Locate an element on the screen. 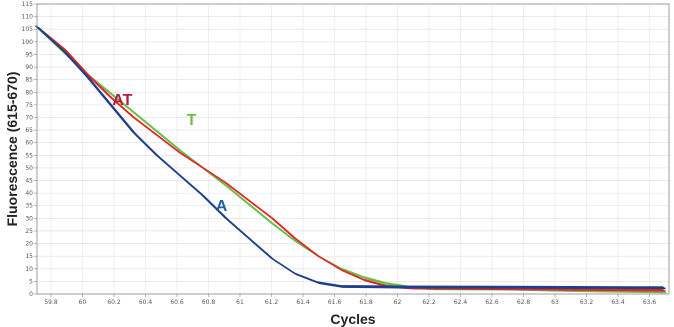 This screenshot has width=674, height=327. y-tick-label: 30 is located at coordinates (29, 218).